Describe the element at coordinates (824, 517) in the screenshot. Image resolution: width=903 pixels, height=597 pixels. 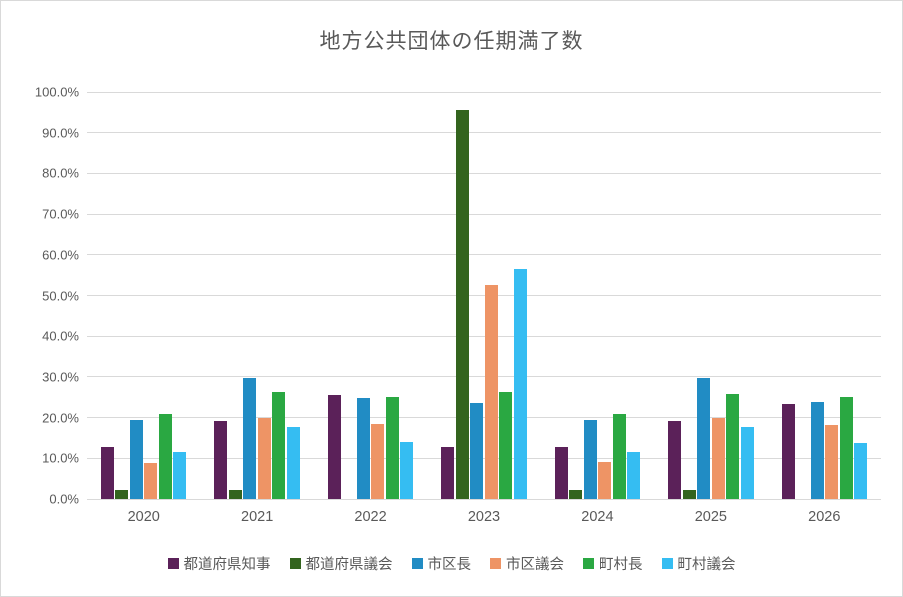
I see `x-axis-label: 2026` at that location.